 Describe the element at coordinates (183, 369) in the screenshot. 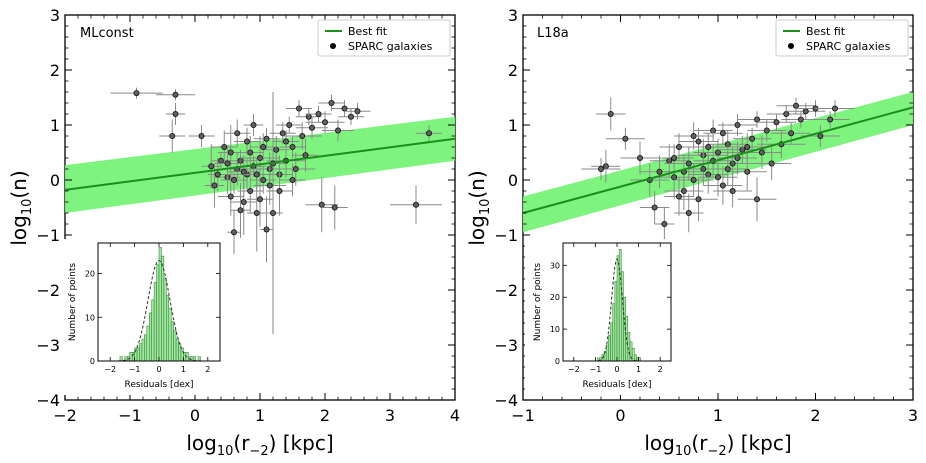

I see `inset-x-tick-label: 1` at that location.